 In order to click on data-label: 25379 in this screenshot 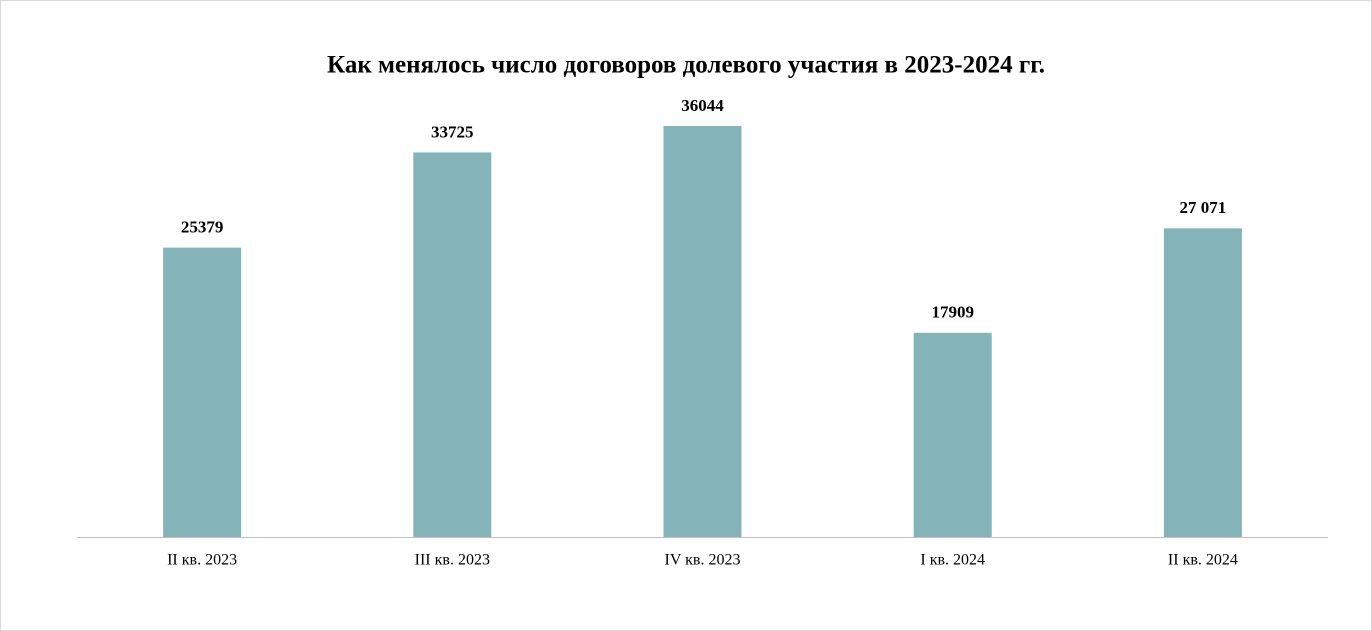, I will do `click(202, 227)`.